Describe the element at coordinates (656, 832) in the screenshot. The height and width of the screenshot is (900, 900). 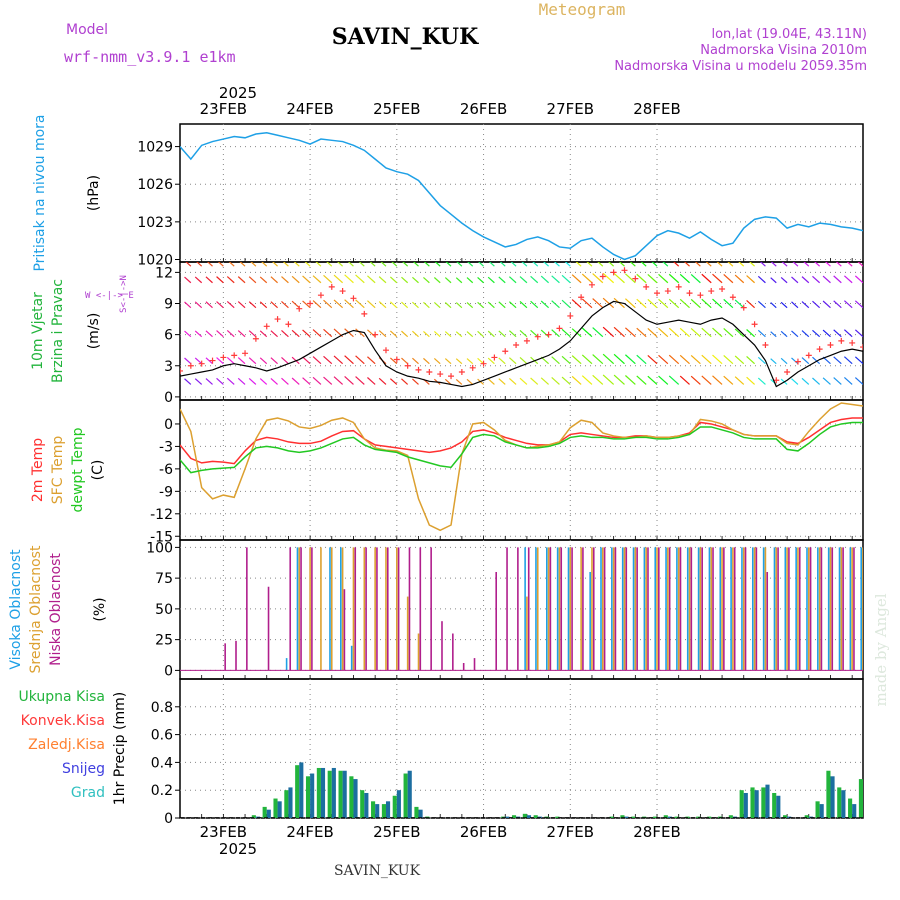
I see `bottom-day-label: 28FEB` at that location.